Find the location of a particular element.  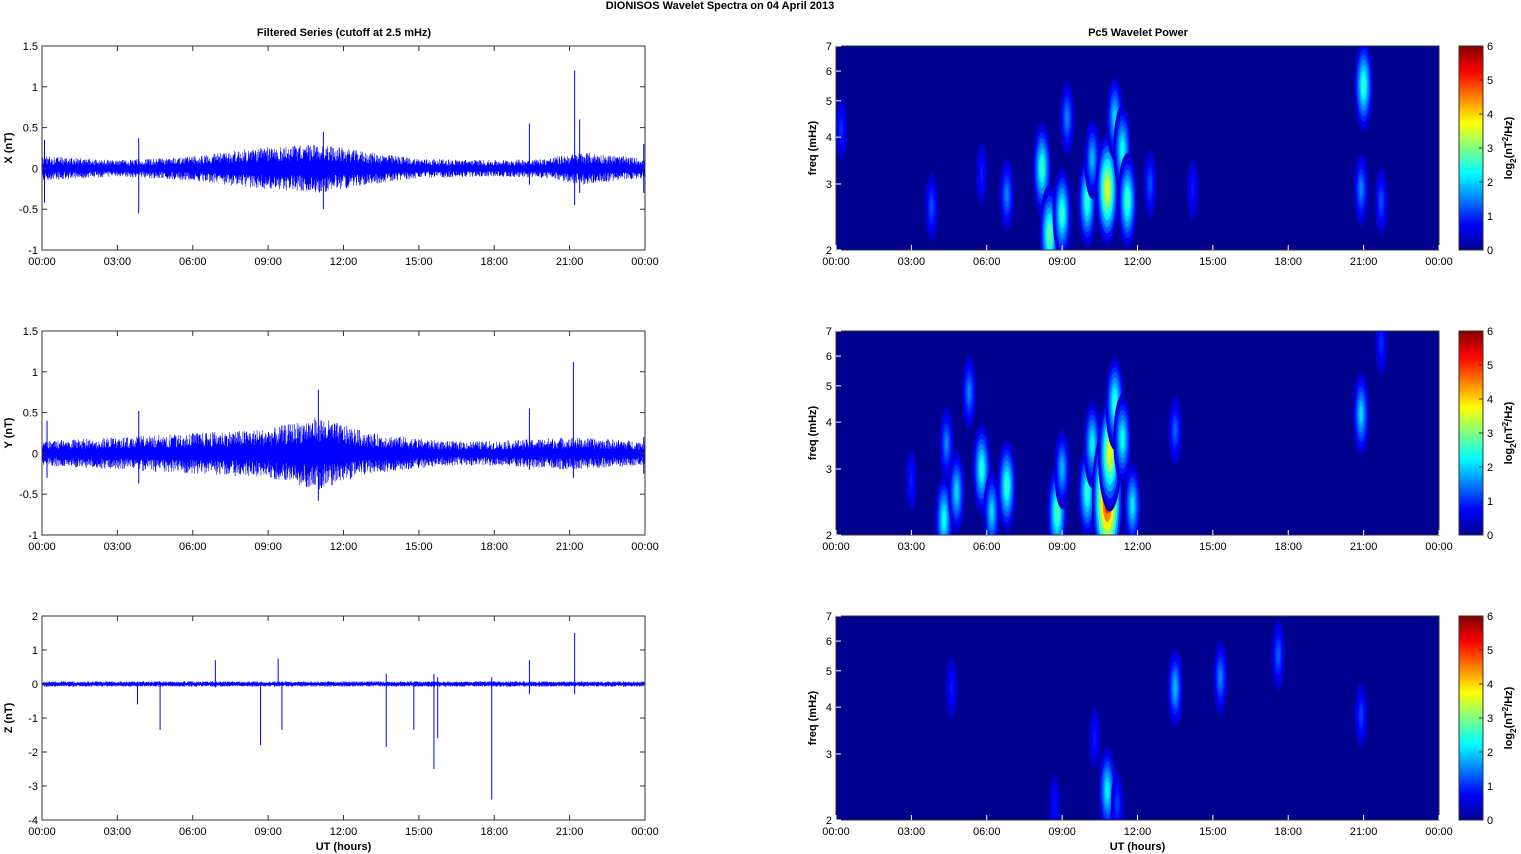

y-tick-label: 0.5 is located at coordinates (30, 414).